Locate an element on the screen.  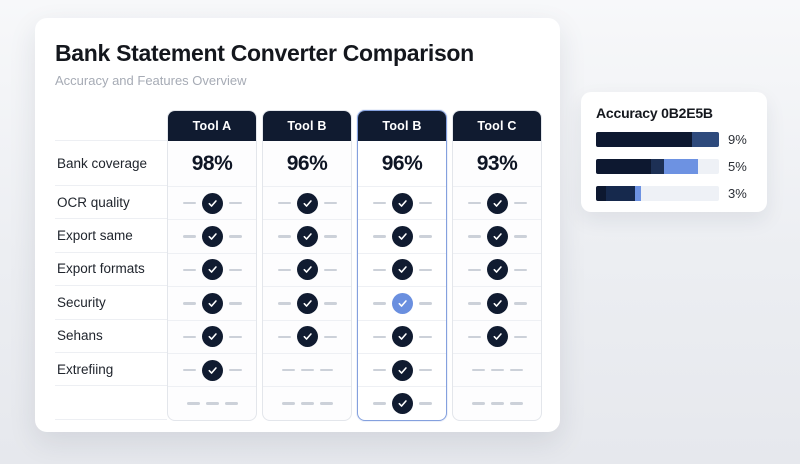
coverage-value: 98% is located at coordinates (212, 163).